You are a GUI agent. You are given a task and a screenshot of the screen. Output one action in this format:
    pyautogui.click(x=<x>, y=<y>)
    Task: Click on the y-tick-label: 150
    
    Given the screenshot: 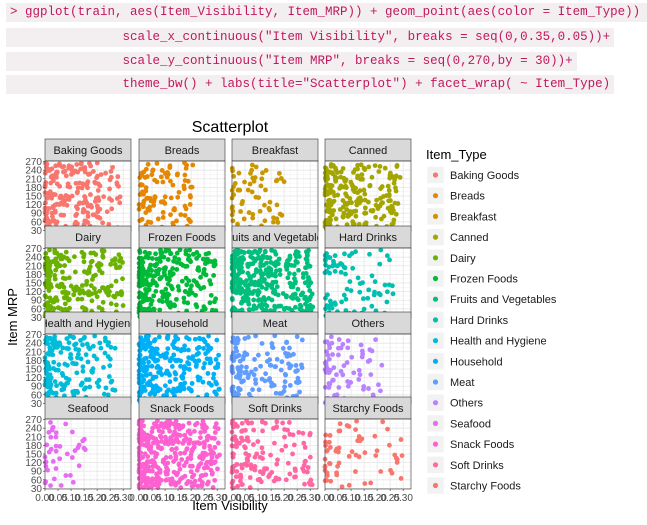 What is the action you would take?
    pyautogui.click(x=33, y=370)
    